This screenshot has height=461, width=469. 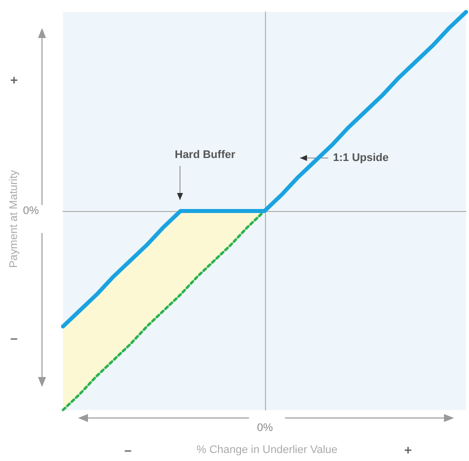 What do you see at coordinates (205, 155) in the screenshot?
I see `annotation: Hard Buffer` at bounding box center [205, 155].